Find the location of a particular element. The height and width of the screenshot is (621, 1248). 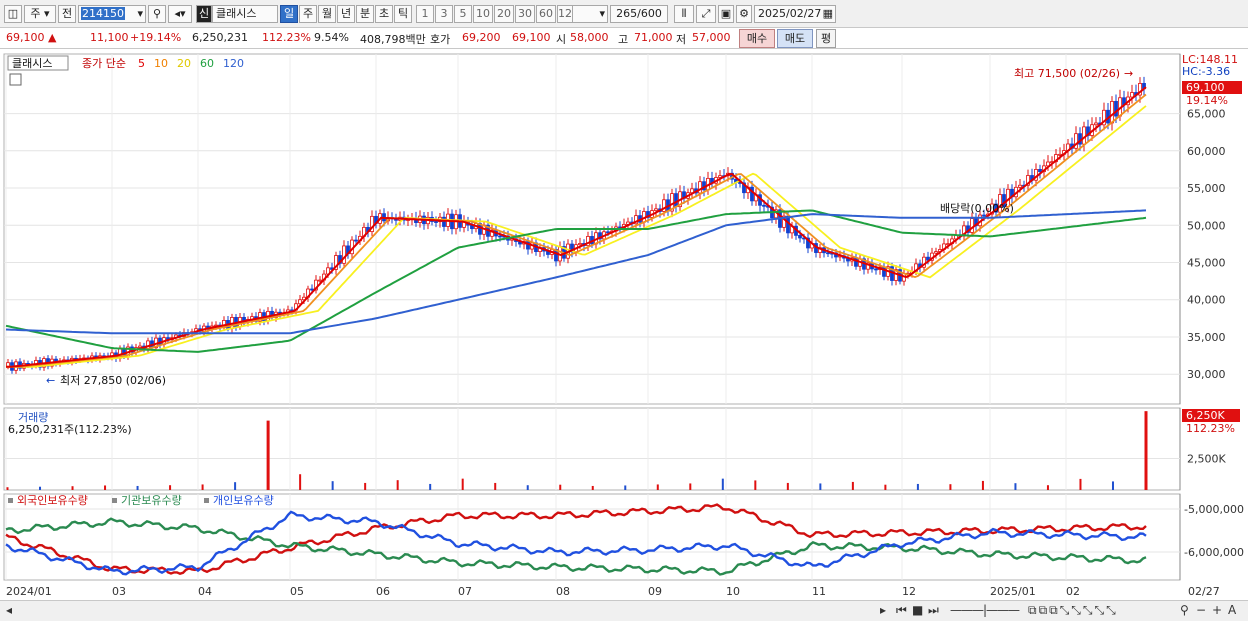

dividend-annotation: 배당락(0.00%) is located at coordinates (977, 208).